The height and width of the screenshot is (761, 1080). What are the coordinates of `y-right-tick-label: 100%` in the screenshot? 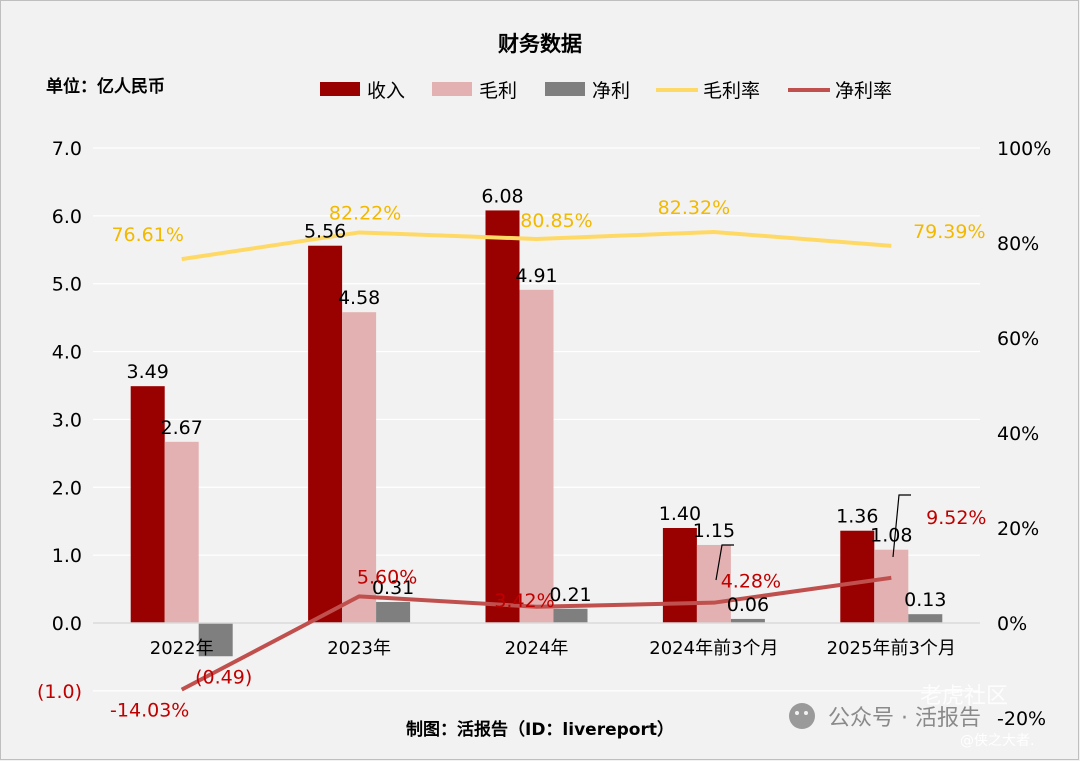 It's located at (1024, 149).